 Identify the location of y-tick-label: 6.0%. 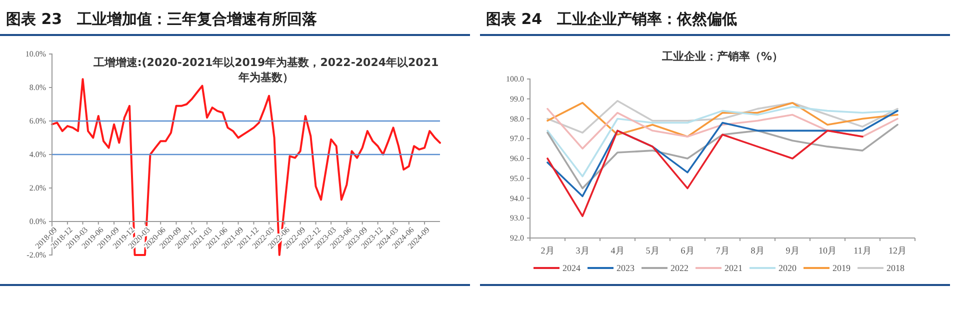
(37, 121).